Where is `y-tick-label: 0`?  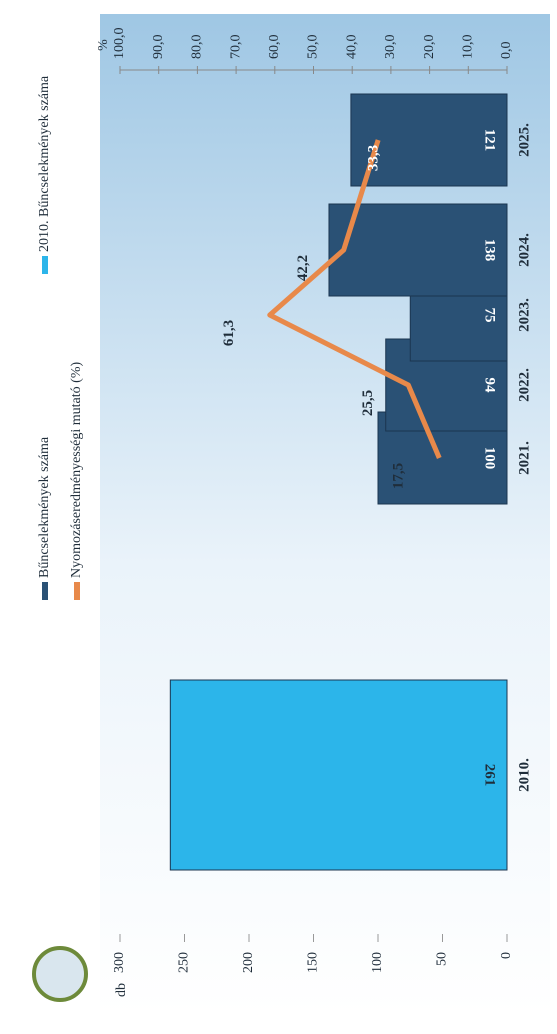 y-tick-label: 0 is located at coordinates (506, 955).